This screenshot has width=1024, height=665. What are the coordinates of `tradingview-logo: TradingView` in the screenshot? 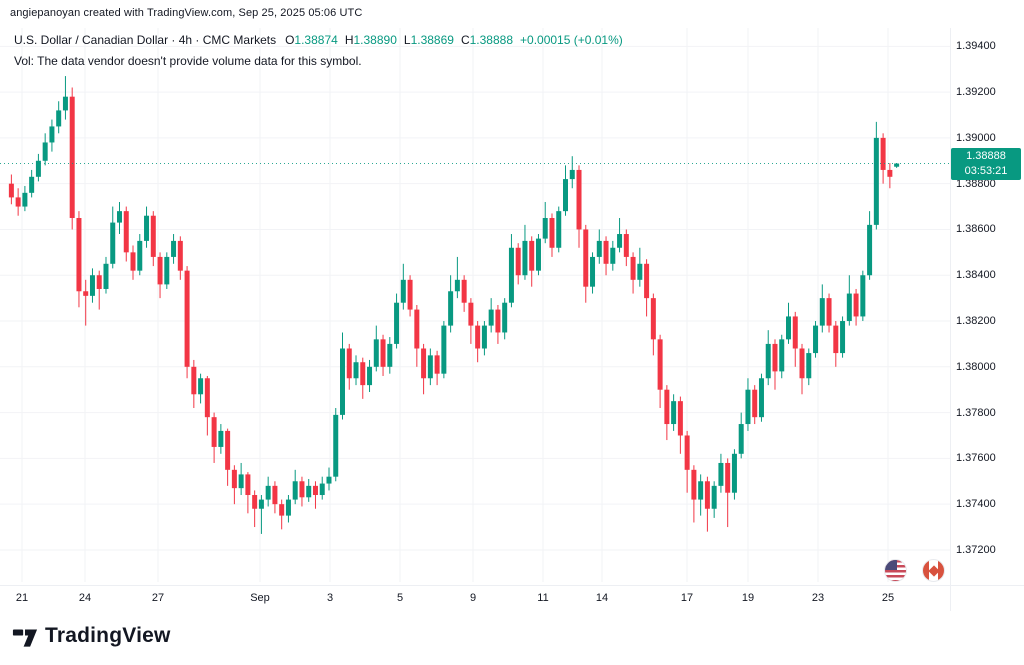 It's located at (91, 636).